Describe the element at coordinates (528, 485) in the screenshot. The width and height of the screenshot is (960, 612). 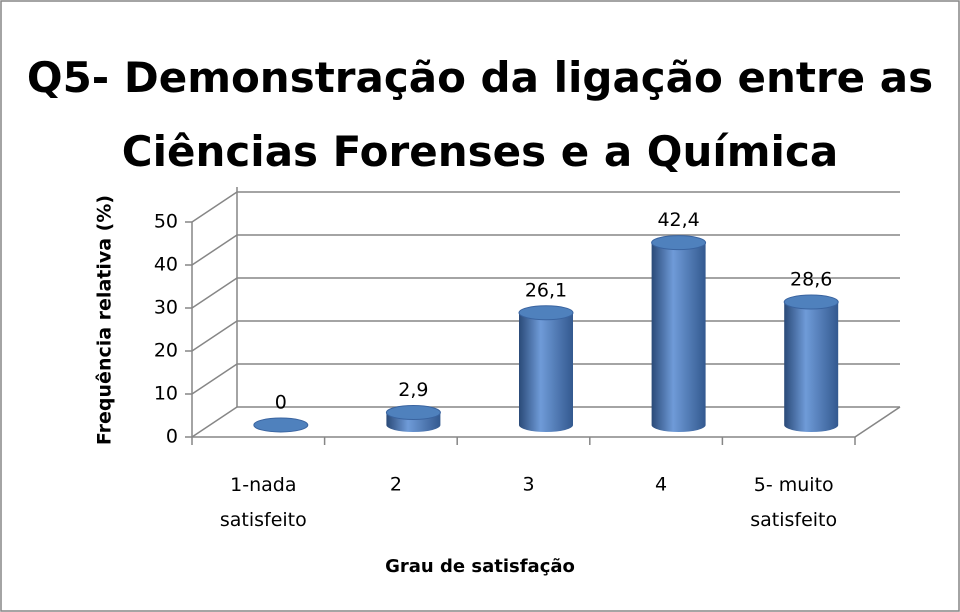
I see `x-tick-label: 3` at that location.